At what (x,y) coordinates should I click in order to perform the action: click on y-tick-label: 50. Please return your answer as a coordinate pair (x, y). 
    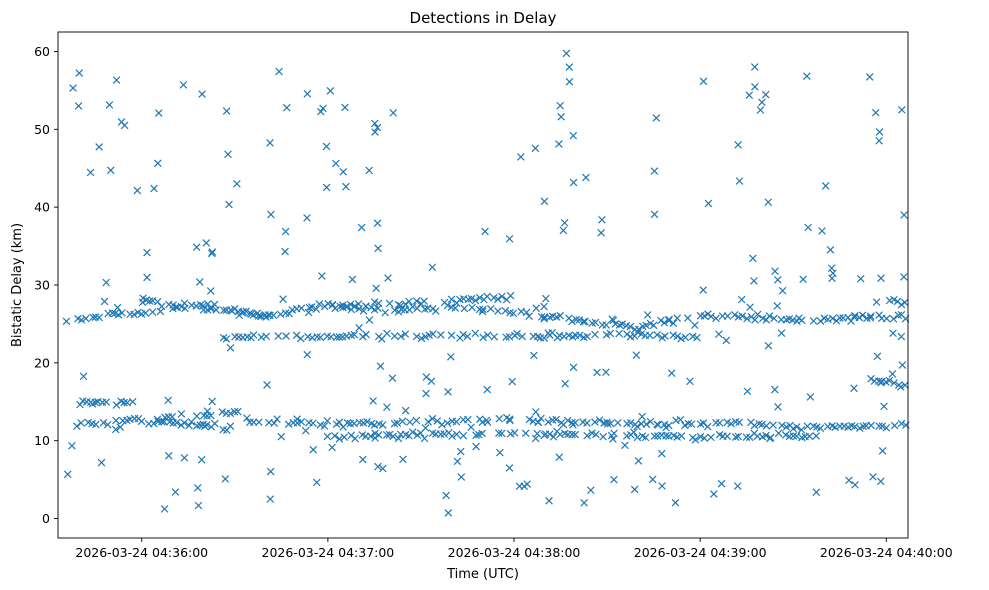
    Looking at the image, I should click on (42, 129).